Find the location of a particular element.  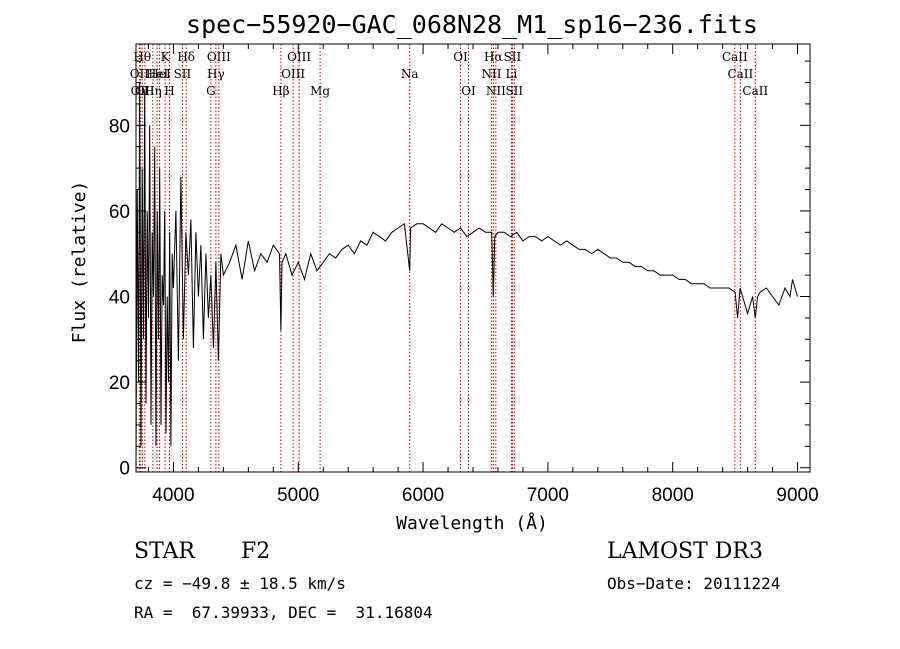

y-tick-label: 0 is located at coordinates (124, 469).